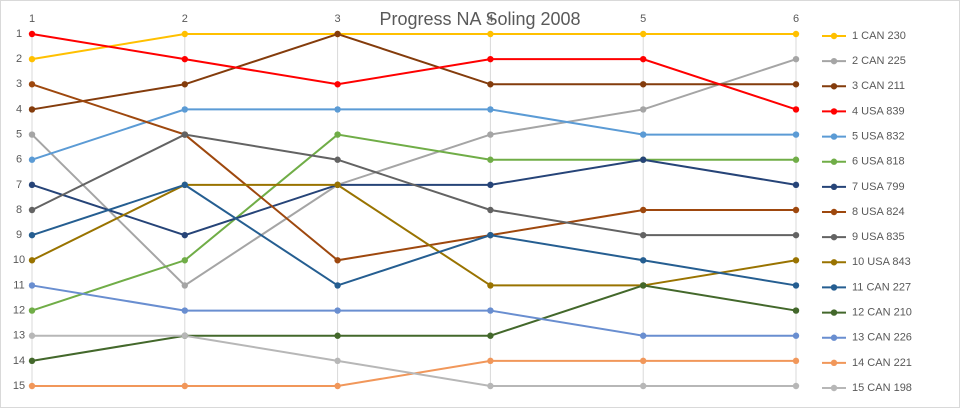 This screenshot has width=960, height=408. Describe the element at coordinates (19, 361) in the screenshot. I see `y-tick-label: 14` at that location.